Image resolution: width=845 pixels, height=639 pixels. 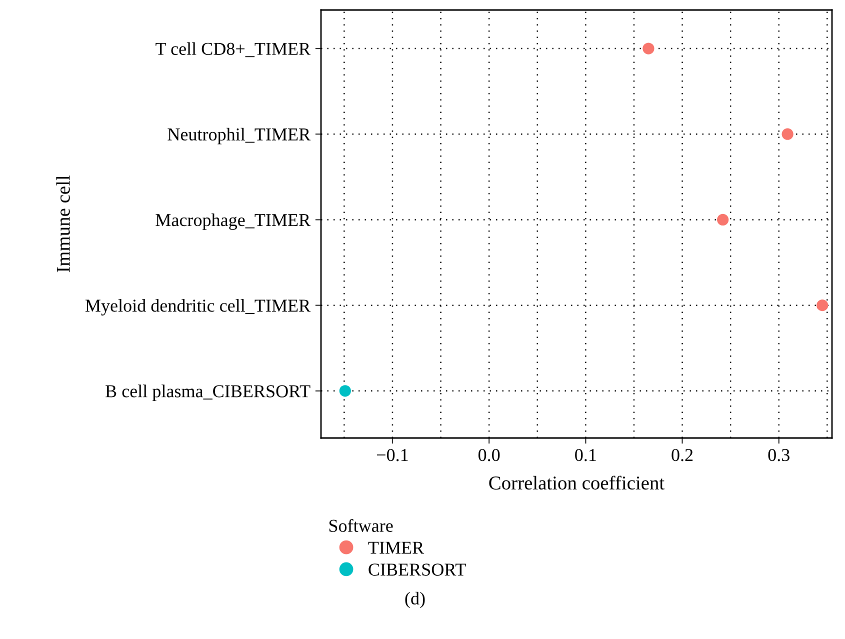 What do you see at coordinates (585, 455) in the screenshot?
I see `x-tick-label: 0.1` at bounding box center [585, 455].